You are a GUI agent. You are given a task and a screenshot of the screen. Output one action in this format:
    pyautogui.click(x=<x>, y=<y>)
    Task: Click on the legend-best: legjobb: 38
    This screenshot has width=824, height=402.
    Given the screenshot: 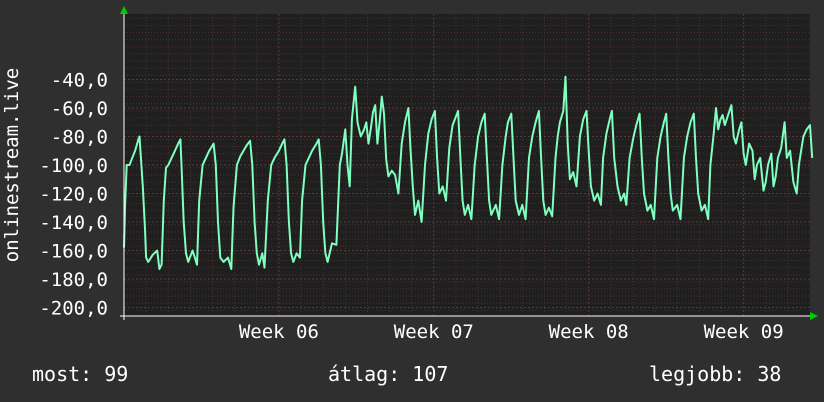 What is the action you would take?
    pyautogui.click(x=715, y=374)
    